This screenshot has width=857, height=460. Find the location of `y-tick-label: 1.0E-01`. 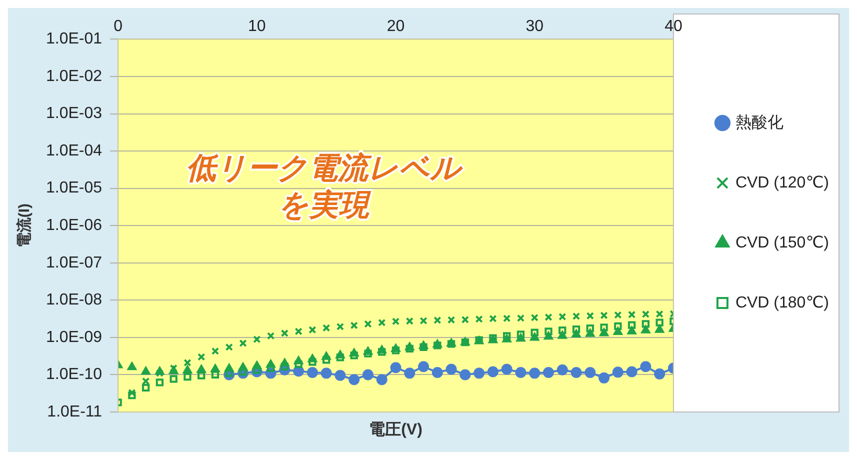

y-tick-label: 1.0E-01 is located at coordinates (74, 39).